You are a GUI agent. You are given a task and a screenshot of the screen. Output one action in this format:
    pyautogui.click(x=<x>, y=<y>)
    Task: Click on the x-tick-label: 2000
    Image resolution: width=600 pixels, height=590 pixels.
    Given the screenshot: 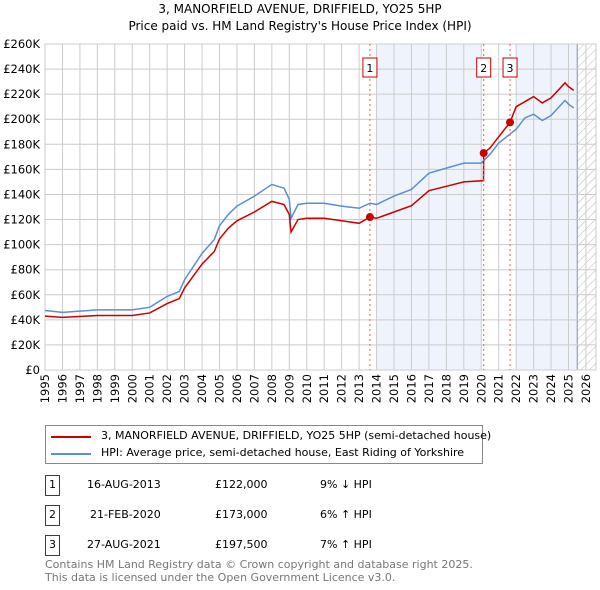 What is the action you would take?
    pyautogui.click(x=132, y=388)
    